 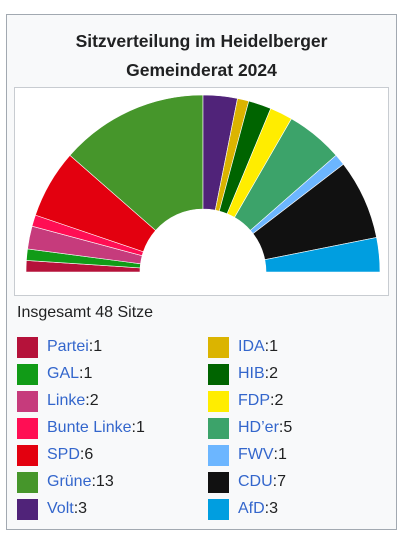 I want to click on legend-item-fwv: FWV: 1, so click(x=247, y=455).